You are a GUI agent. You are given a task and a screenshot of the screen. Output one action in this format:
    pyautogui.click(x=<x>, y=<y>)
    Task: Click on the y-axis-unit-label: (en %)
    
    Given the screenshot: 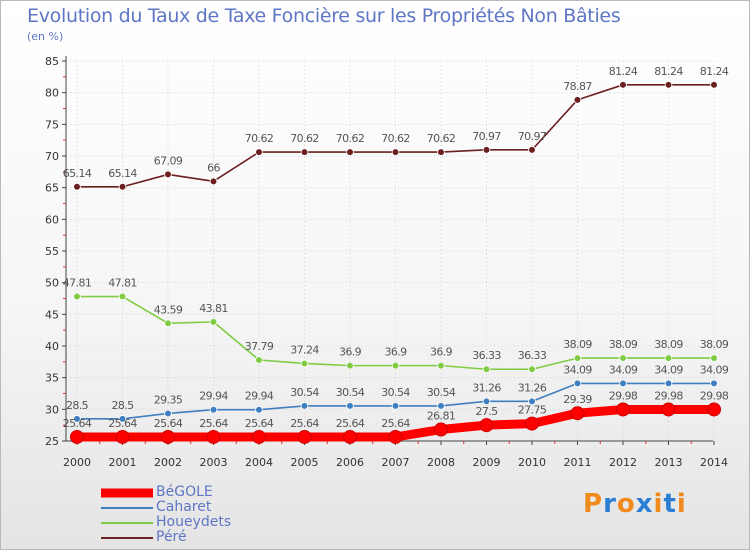 What is the action you would take?
    pyautogui.click(x=45, y=36)
    